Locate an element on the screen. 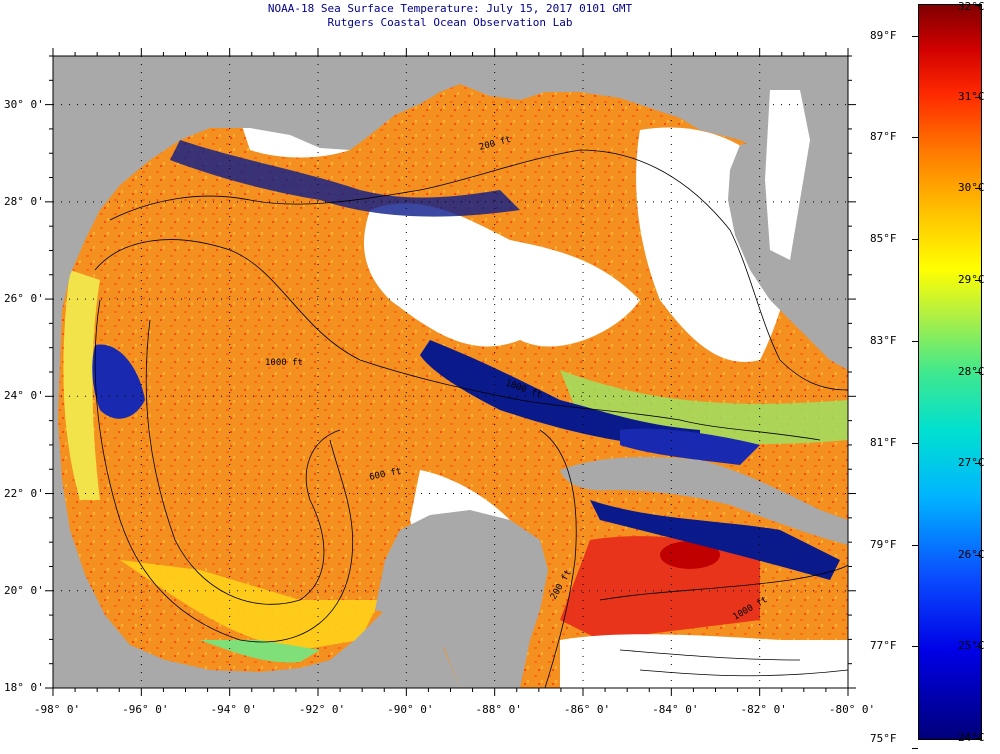 The width and height of the screenshot is (1000, 754). colorbar-fahrenheit-label: 75°F is located at coordinates (883, 738).